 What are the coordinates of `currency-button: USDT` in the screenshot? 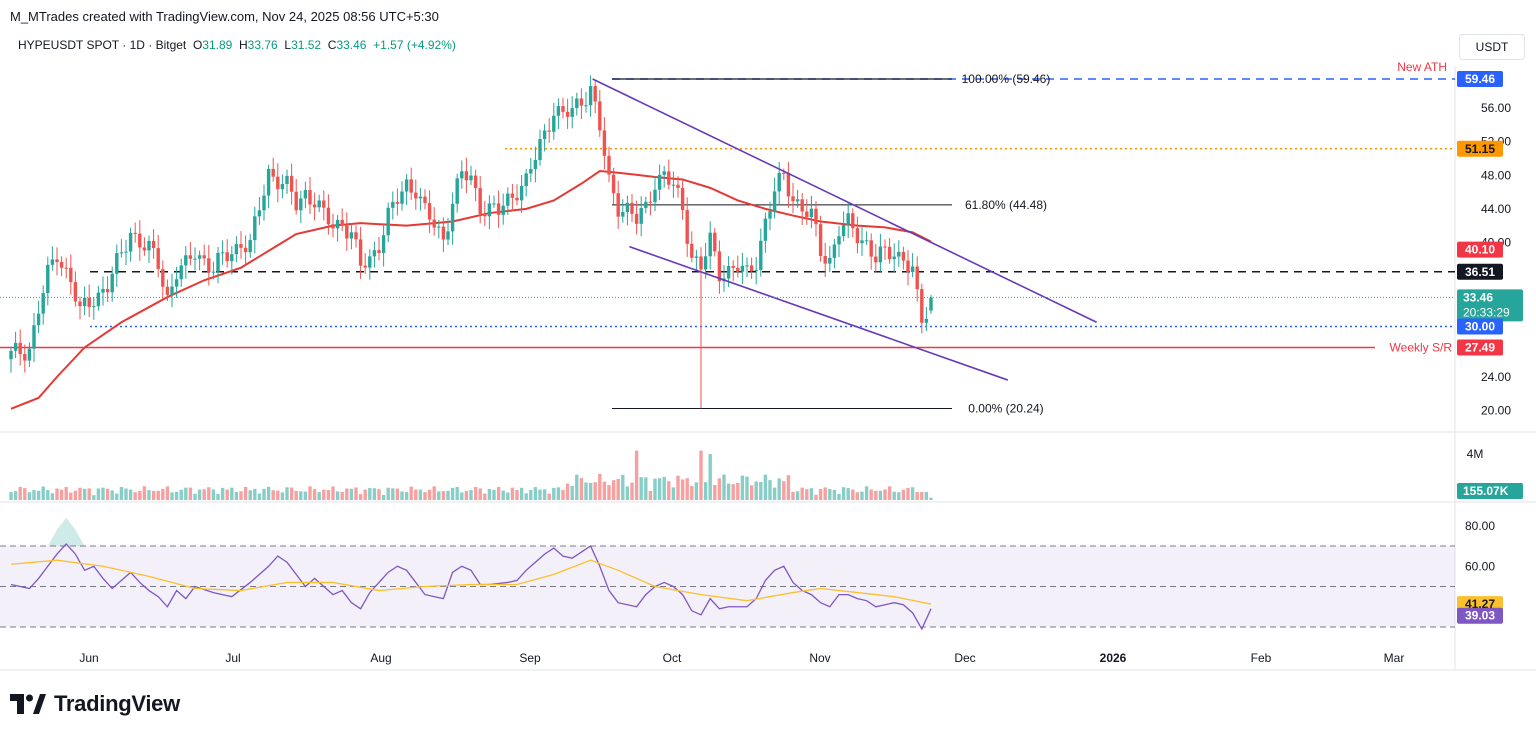 It's located at (1492, 47).